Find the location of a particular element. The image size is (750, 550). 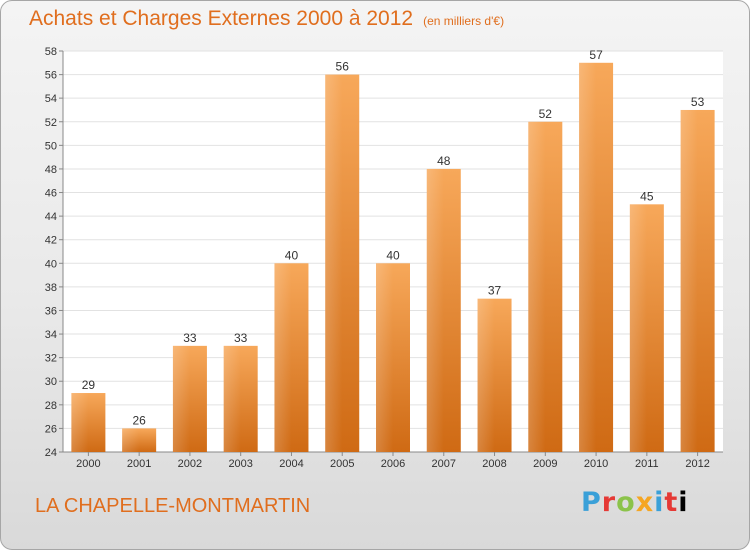

data-label: 45 is located at coordinates (647, 196).